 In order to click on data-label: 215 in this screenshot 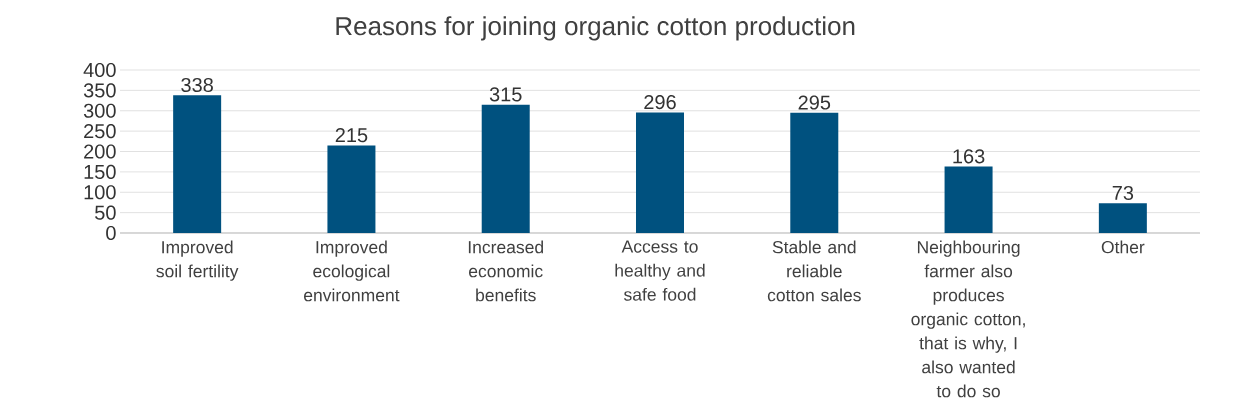, I will do `click(351, 135)`.